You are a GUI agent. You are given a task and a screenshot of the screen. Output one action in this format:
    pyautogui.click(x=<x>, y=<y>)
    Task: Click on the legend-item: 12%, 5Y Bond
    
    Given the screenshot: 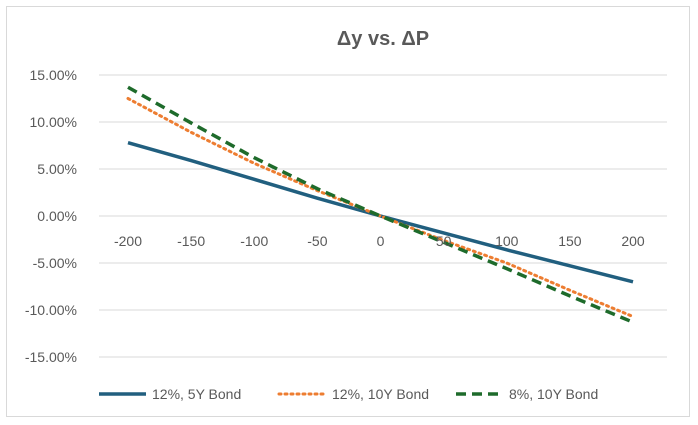 What is the action you would take?
    pyautogui.click(x=170, y=394)
    